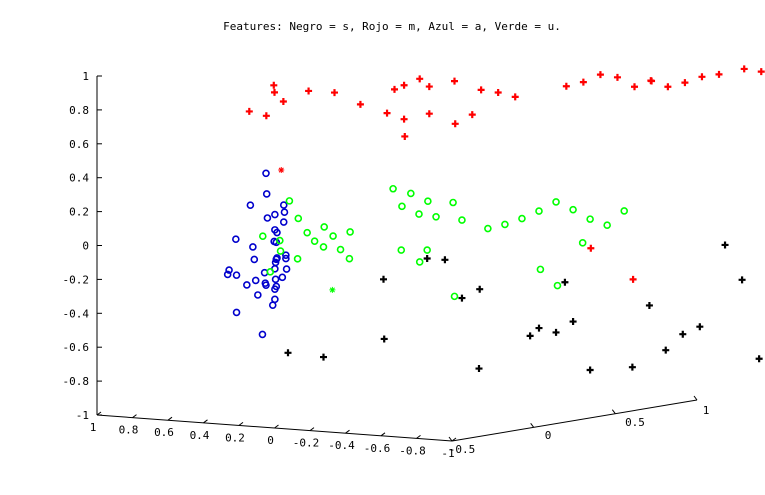 This screenshot has height=495, width=765. What do you see at coordinates (79, 110) in the screenshot?
I see `z-tick-label: 0.8` at bounding box center [79, 110].